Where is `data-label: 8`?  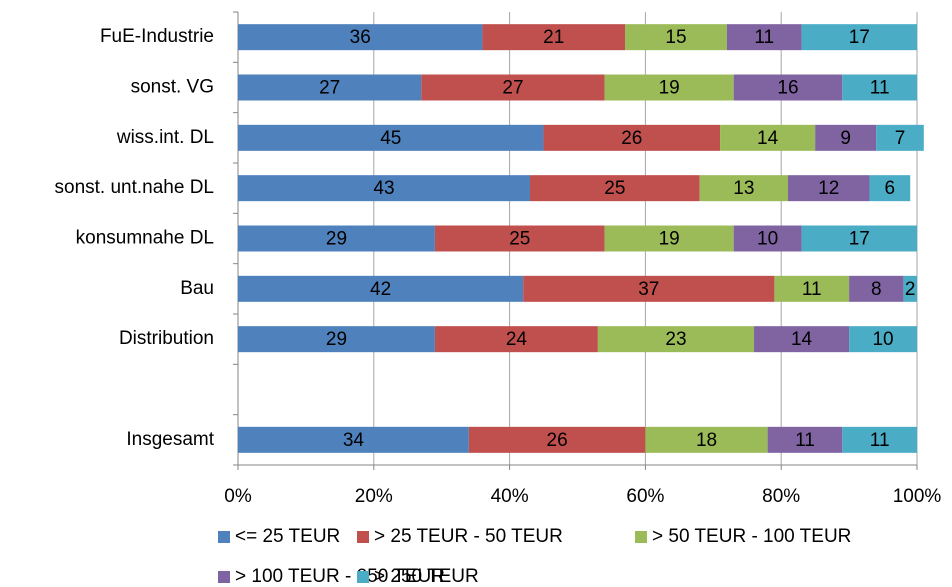 data-label: 8 is located at coordinates (876, 289).